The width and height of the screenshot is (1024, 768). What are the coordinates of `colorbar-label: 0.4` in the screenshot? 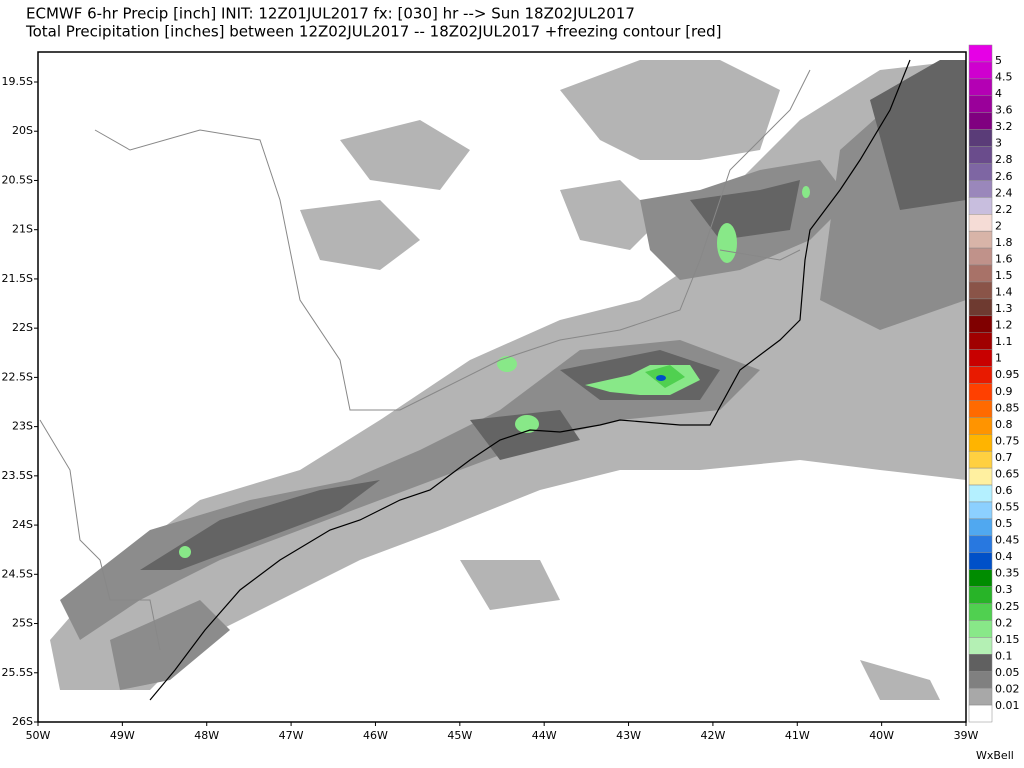 It's located at (1004, 556).